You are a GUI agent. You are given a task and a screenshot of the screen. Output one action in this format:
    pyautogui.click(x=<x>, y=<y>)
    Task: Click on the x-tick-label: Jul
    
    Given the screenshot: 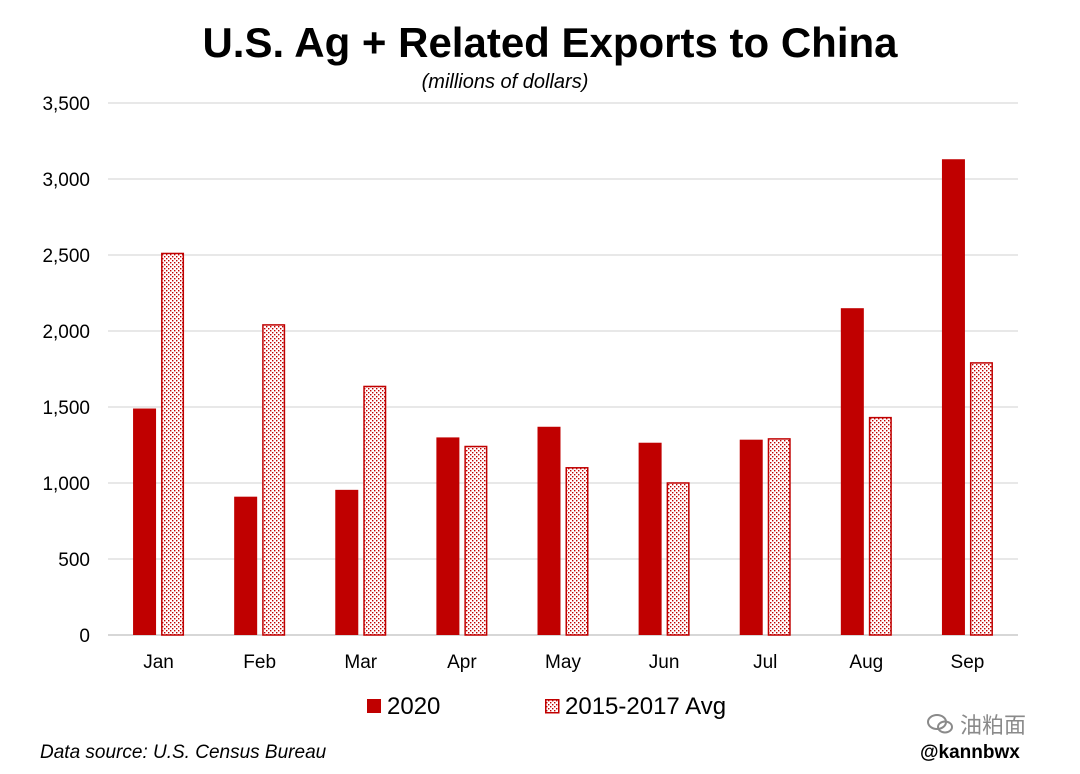 What is the action you would take?
    pyautogui.click(x=765, y=662)
    